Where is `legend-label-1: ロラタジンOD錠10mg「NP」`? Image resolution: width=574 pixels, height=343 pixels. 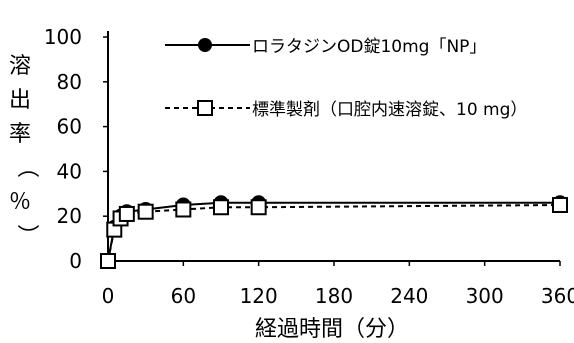 legend-label-1: ロラタジンOD錠10mg「NP」 is located at coordinates (369, 47).